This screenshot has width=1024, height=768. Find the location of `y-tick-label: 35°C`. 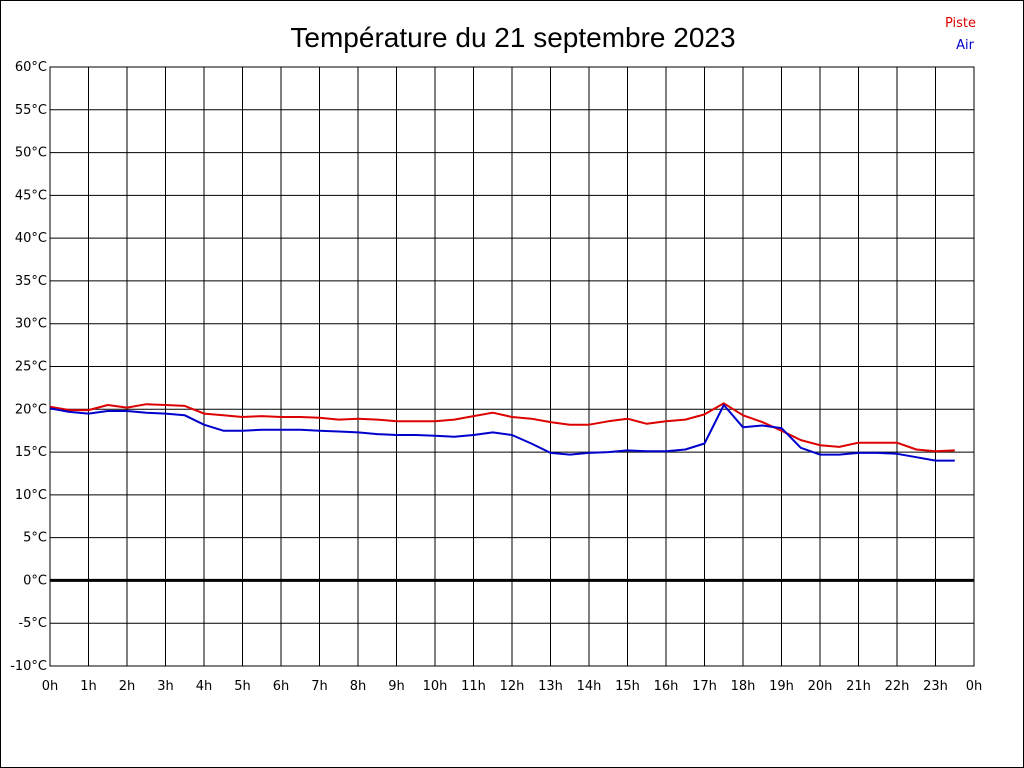

y-tick-label: 35°C is located at coordinates (31, 281).